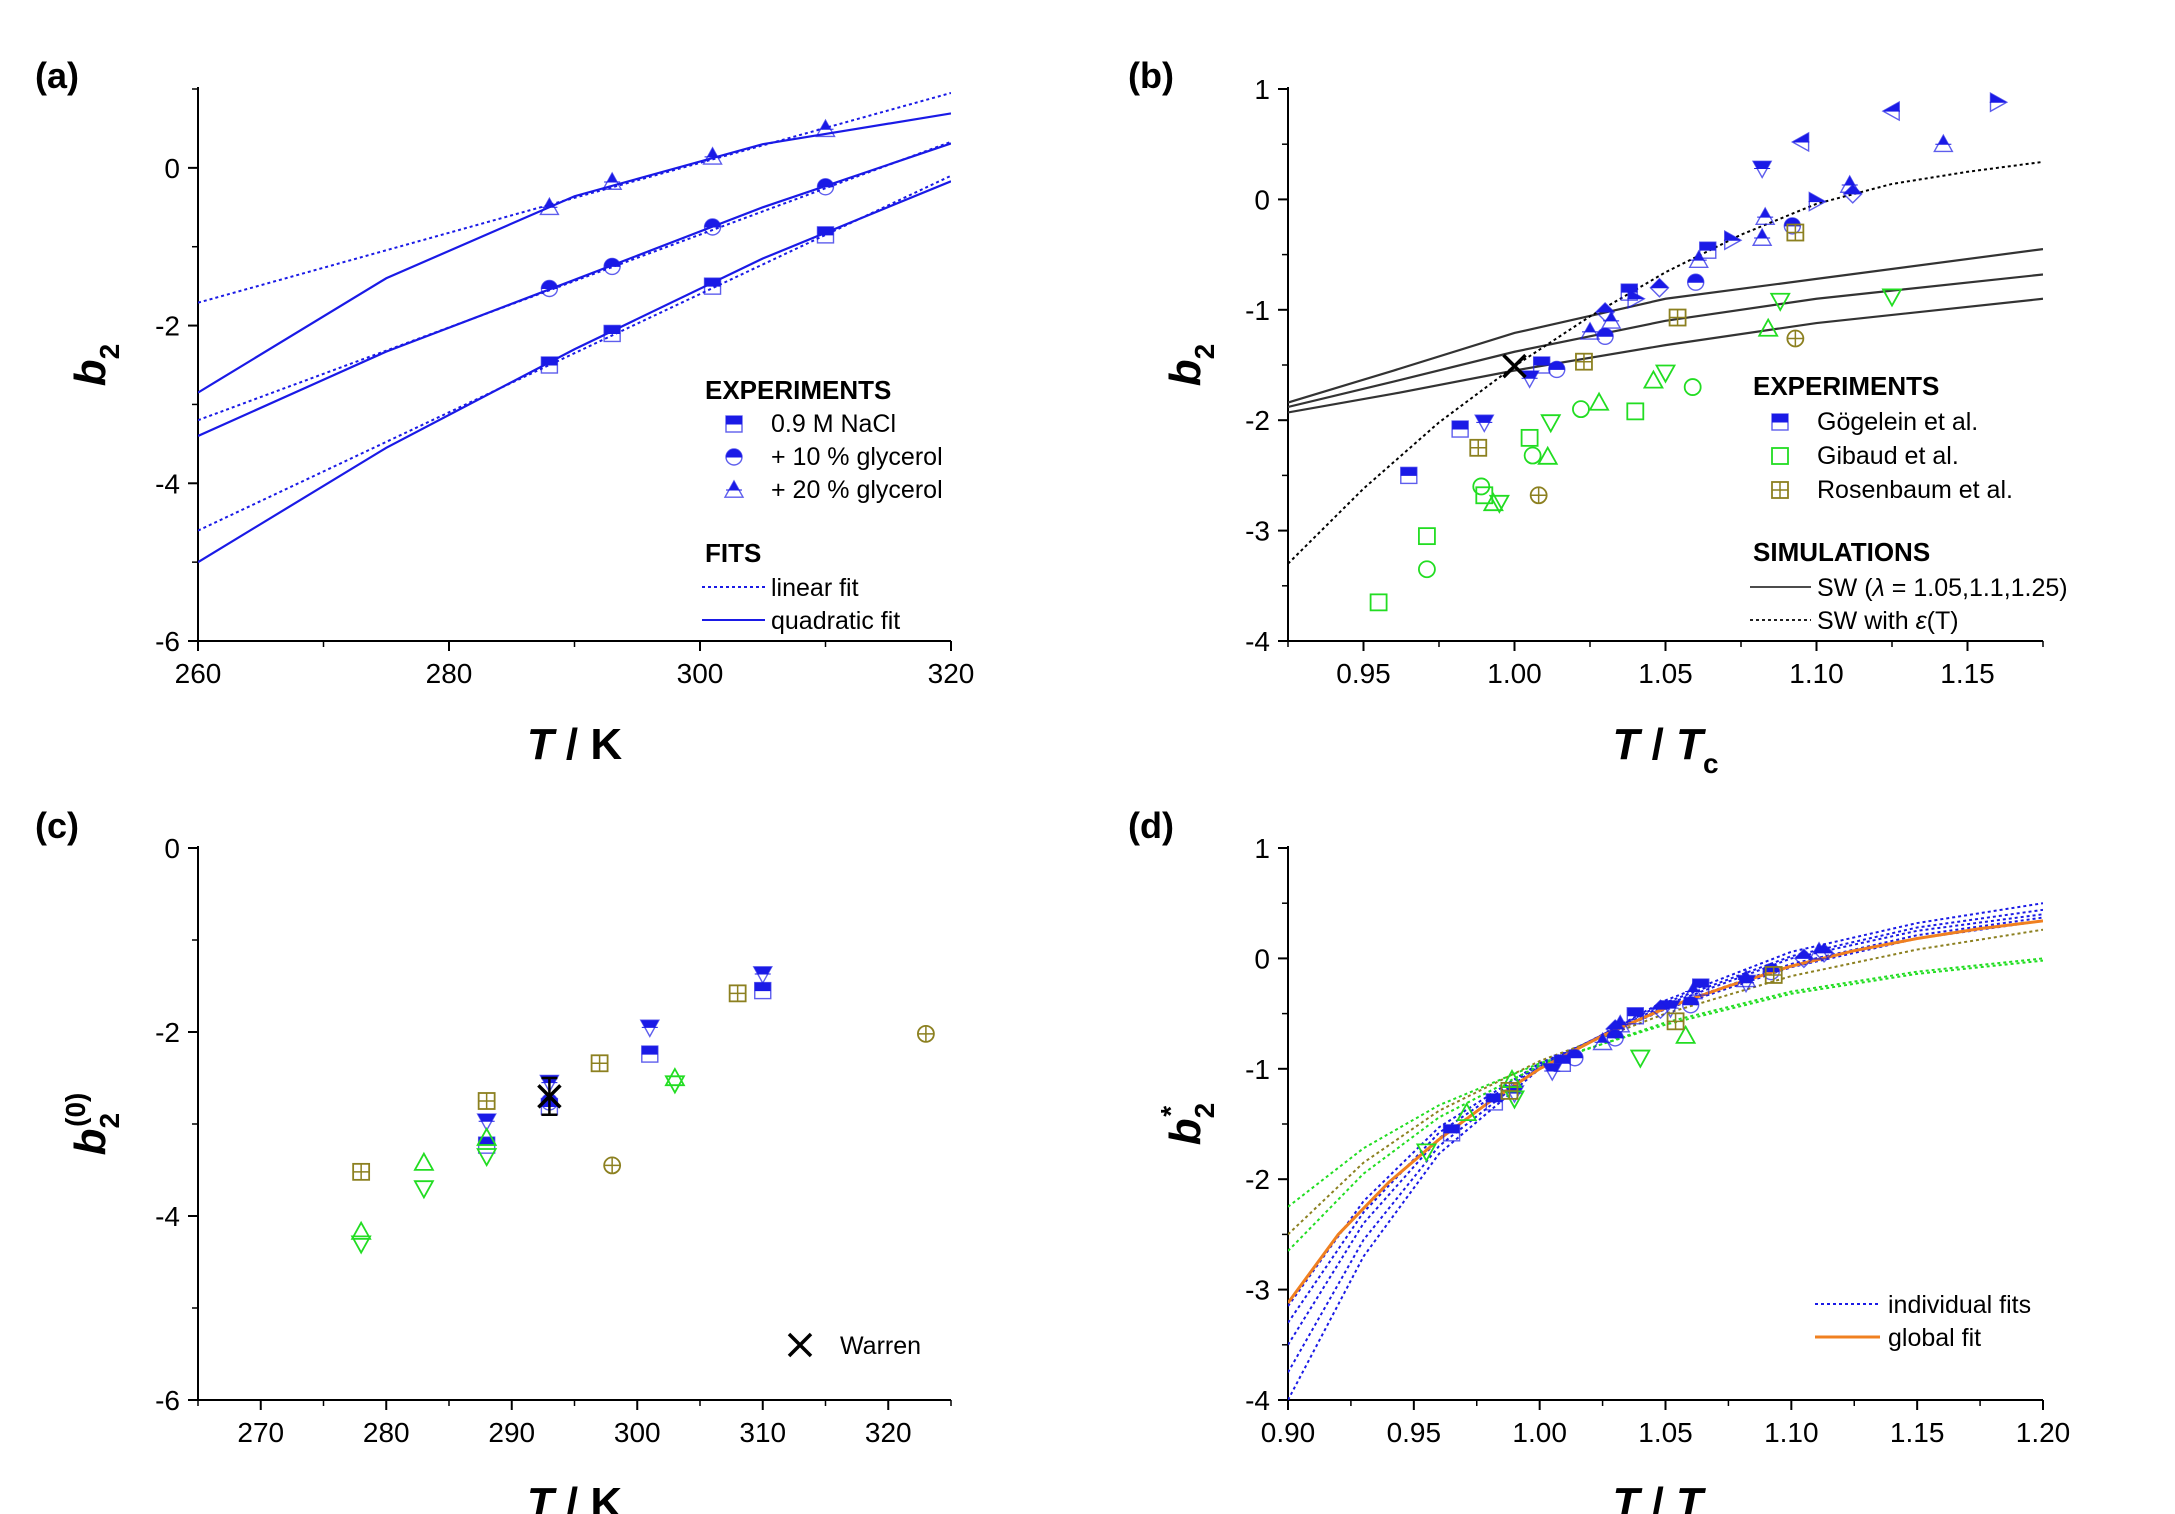  Describe the element at coordinates (880, 1346) in the screenshot. I see `legend-label: Warren` at that location.